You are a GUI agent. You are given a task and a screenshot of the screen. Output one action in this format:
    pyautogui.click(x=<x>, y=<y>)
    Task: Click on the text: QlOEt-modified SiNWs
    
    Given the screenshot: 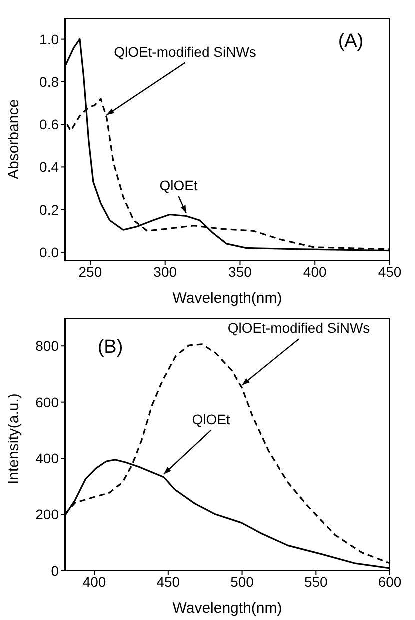 What is the action you would take?
    pyautogui.click(x=185, y=52)
    